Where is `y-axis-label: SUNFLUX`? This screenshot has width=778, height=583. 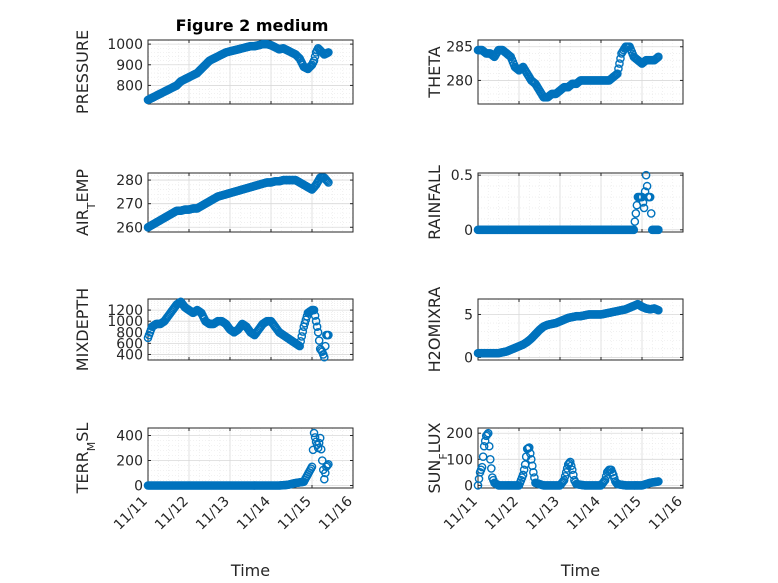 y-axis-label: SUNFLUX is located at coordinates (437, 457).